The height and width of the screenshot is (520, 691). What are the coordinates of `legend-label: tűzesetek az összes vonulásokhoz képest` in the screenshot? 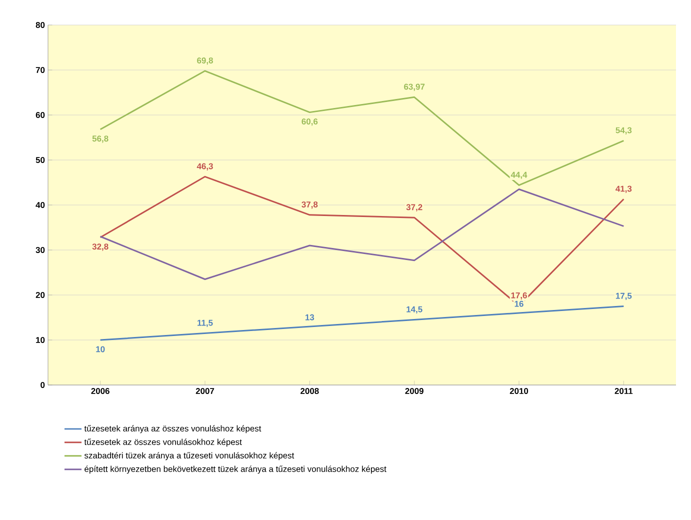 It's located at (163, 442).